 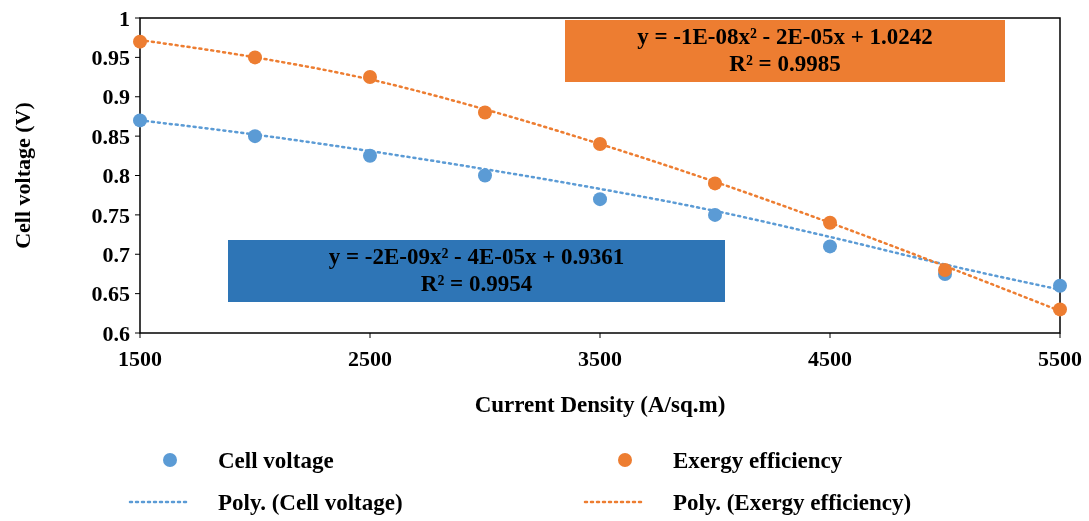 I want to click on y-tick-label: 0.65, so click(x=110, y=294).